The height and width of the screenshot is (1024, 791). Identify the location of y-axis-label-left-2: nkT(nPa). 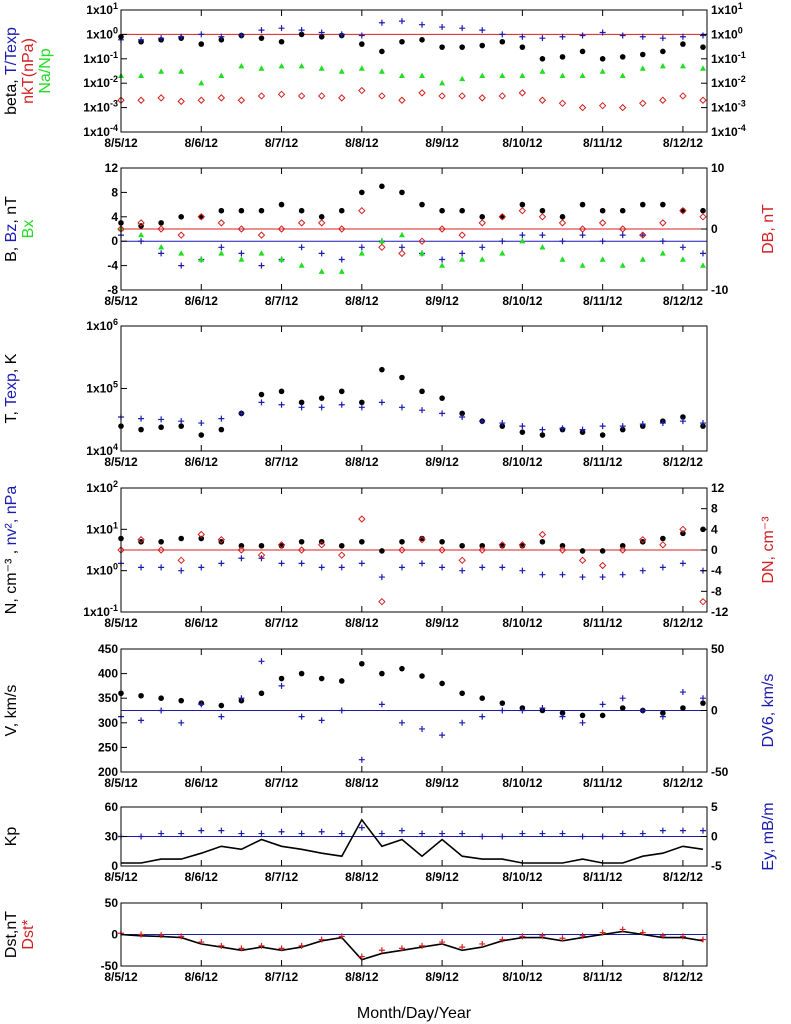
(28, 71).